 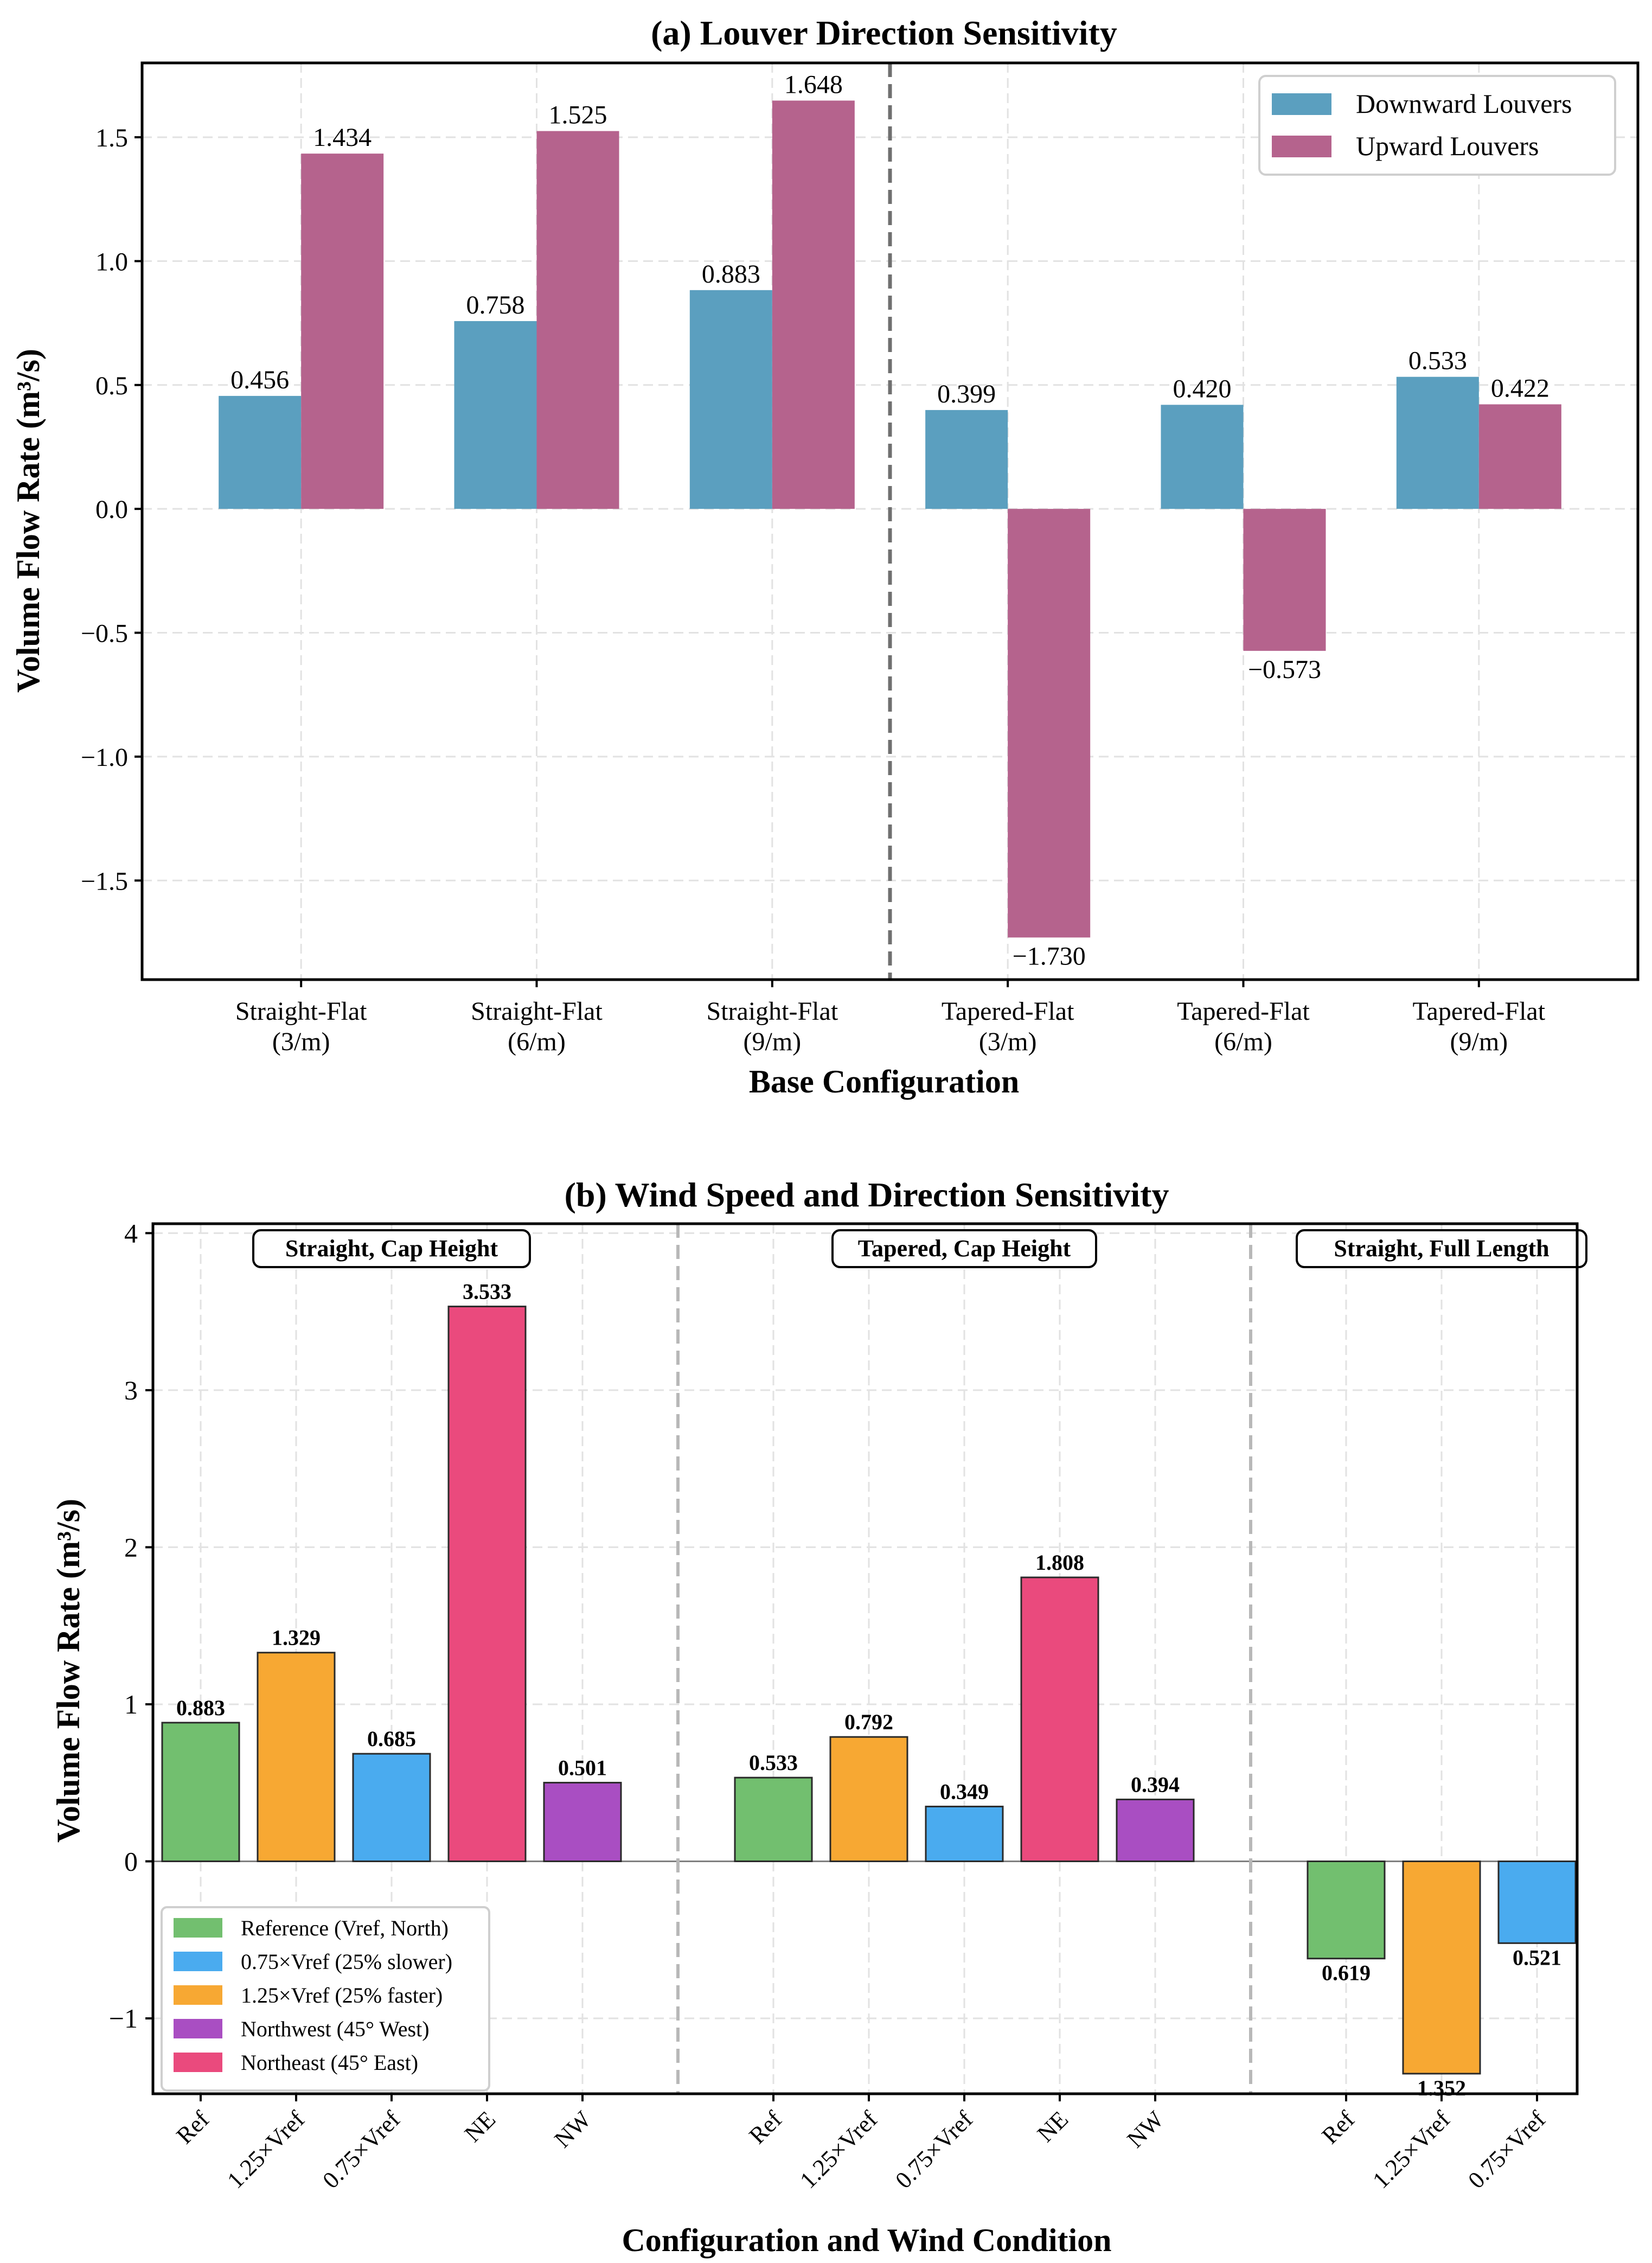 What do you see at coordinates (104, 633) in the screenshot?
I see `y-tick-label: −0.5` at bounding box center [104, 633].